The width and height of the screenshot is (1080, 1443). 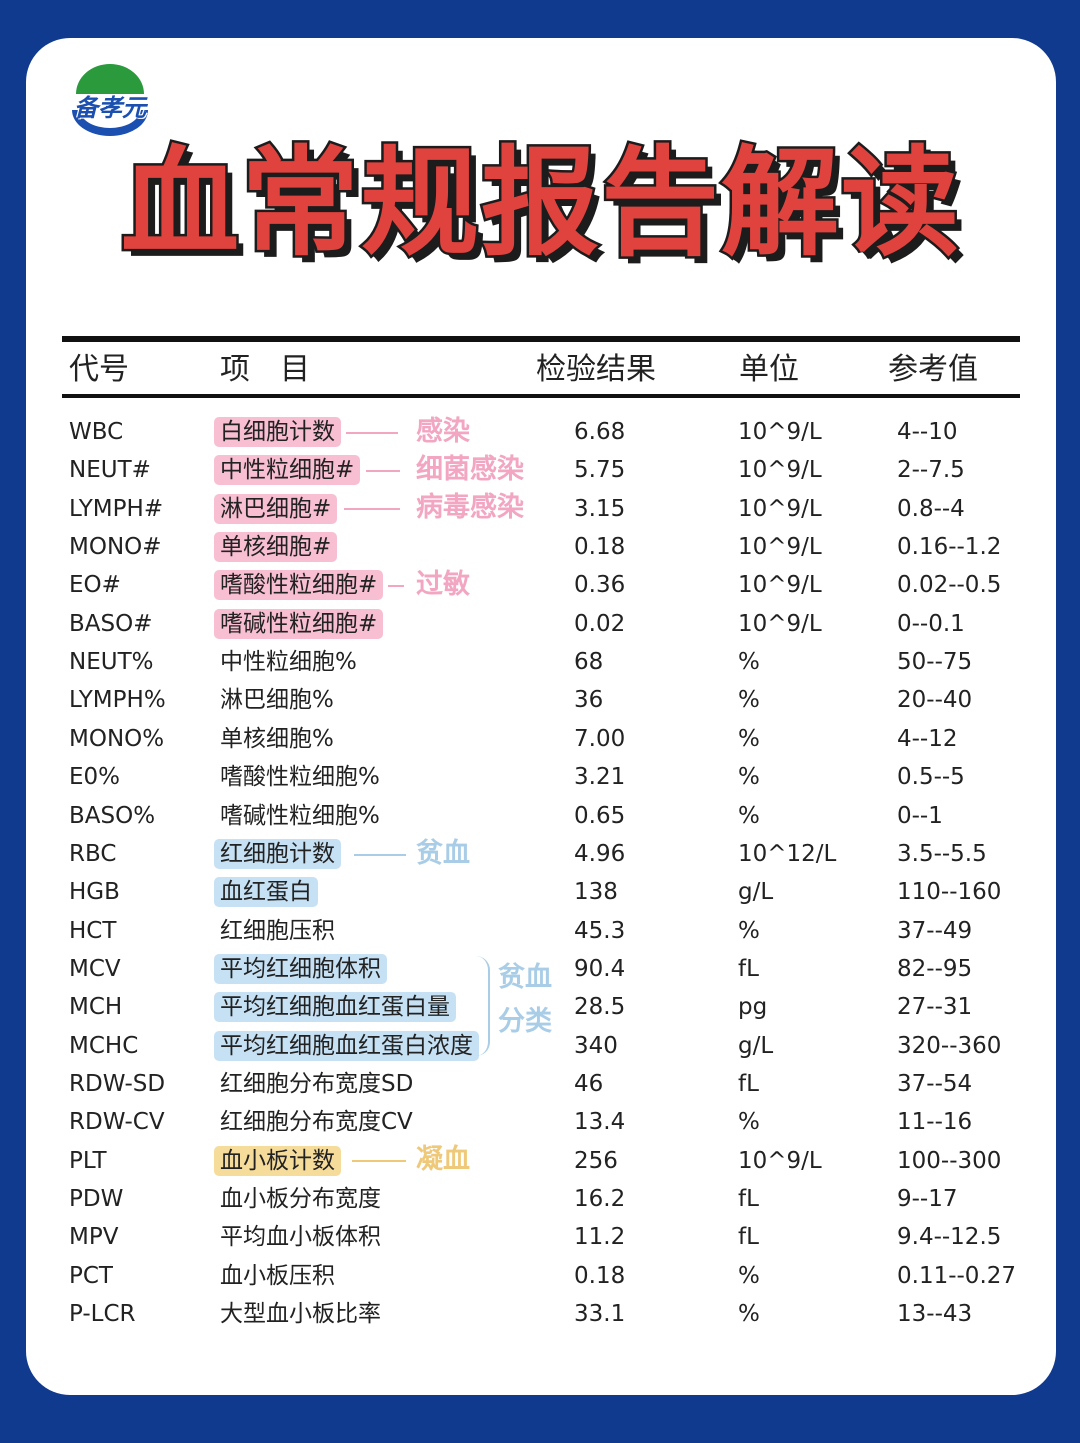 What do you see at coordinates (541, 1122) in the screenshot?
I see `table-row: RDW-CV 红细胞分布宽度CV 13.4% 11--16` at bounding box center [541, 1122].